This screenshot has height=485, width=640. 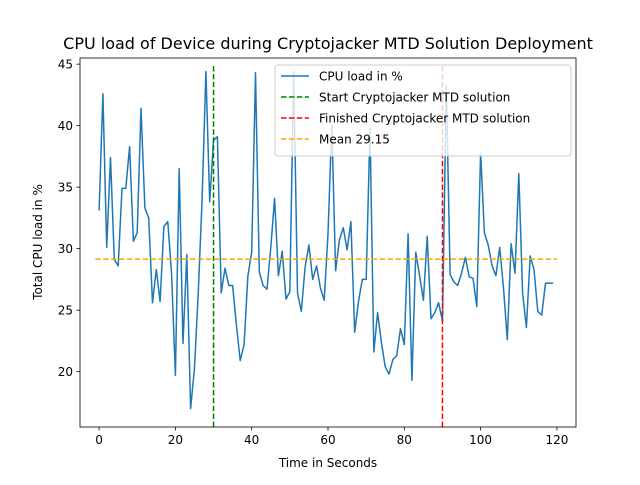 What do you see at coordinates (251, 440) in the screenshot?
I see `x-tick-label: 40` at bounding box center [251, 440].